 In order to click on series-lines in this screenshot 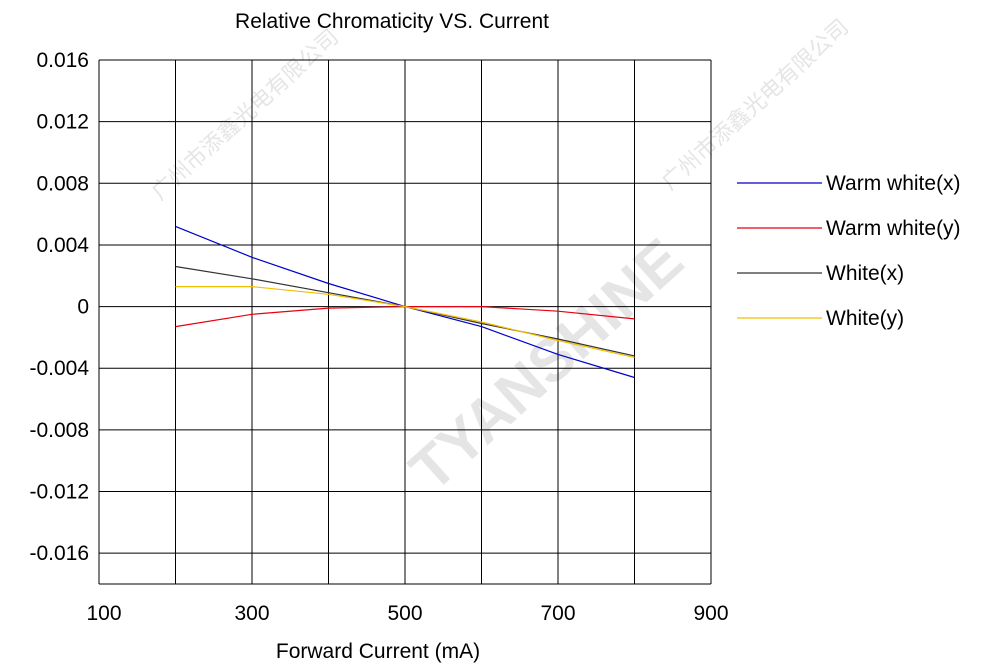, I will do `click(405, 302)`.